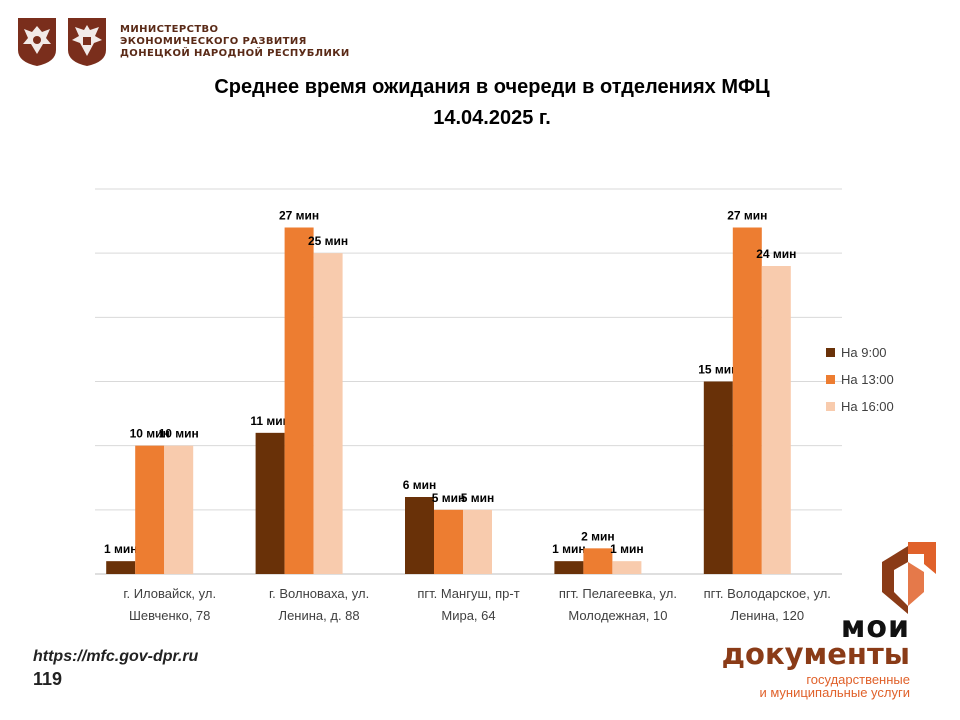  Describe the element at coordinates (48, 679) in the screenshot. I see `page-number: 119` at that location.